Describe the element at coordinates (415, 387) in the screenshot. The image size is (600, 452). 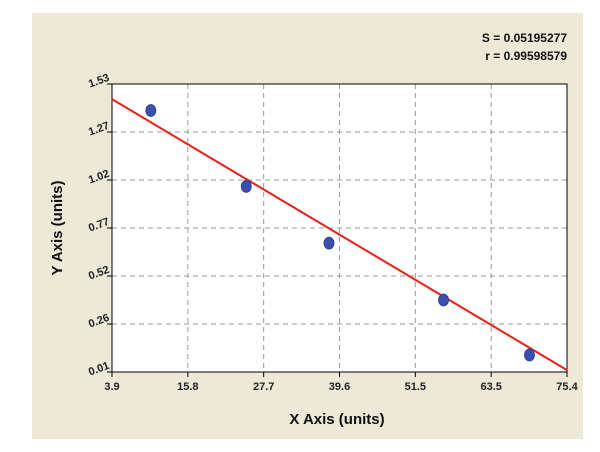
I see `x-tick-label: 51.5` at that location.